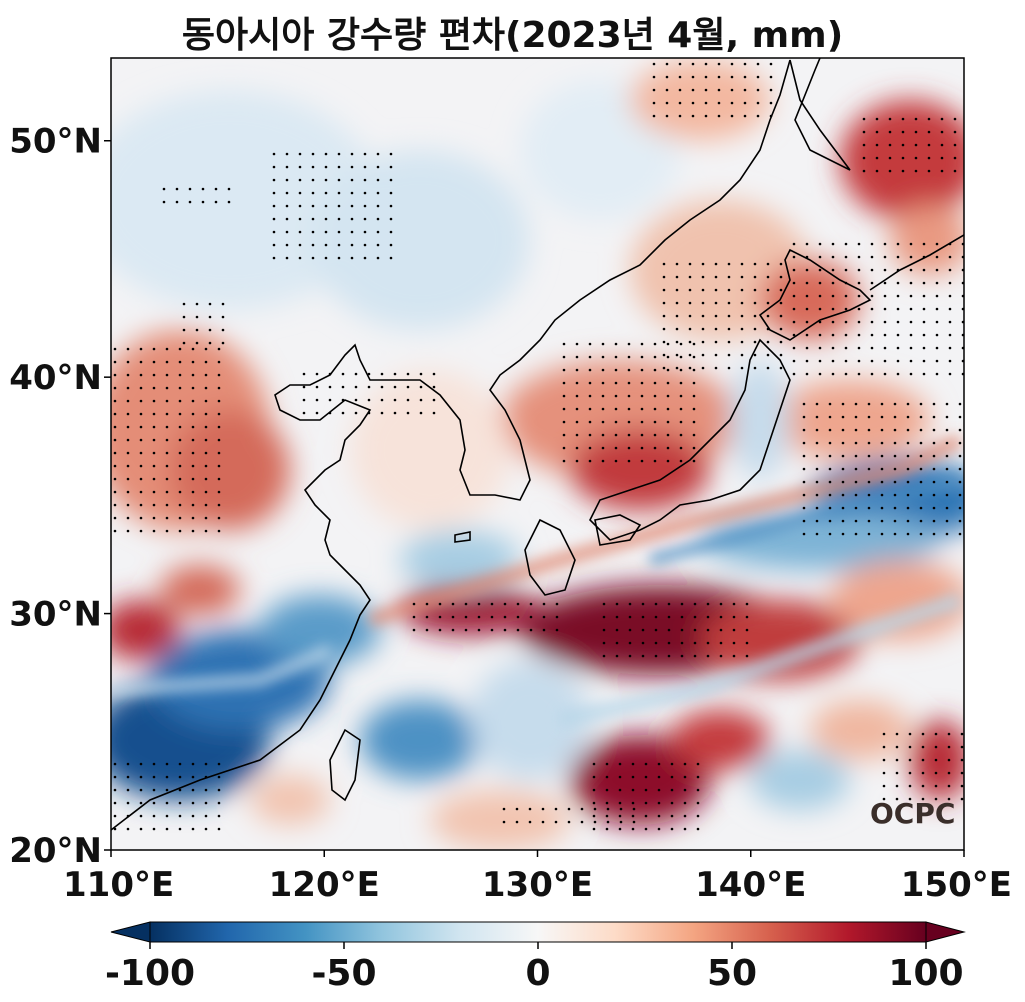 This screenshot has height=1002, width=1025. Describe the element at coordinates (500, 820) in the screenshot. I see `anomaly-blob` at that location.